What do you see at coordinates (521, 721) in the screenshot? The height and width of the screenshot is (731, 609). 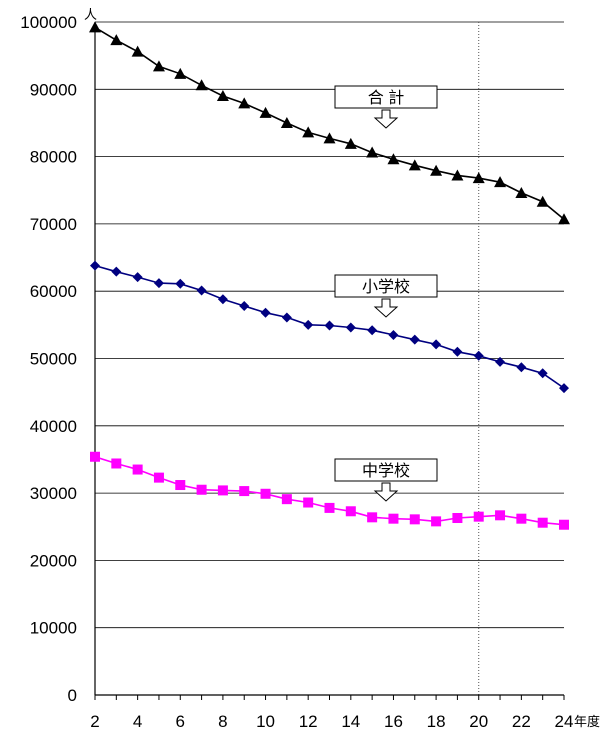 I see `x-tick-label: 22` at bounding box center [521, 721].